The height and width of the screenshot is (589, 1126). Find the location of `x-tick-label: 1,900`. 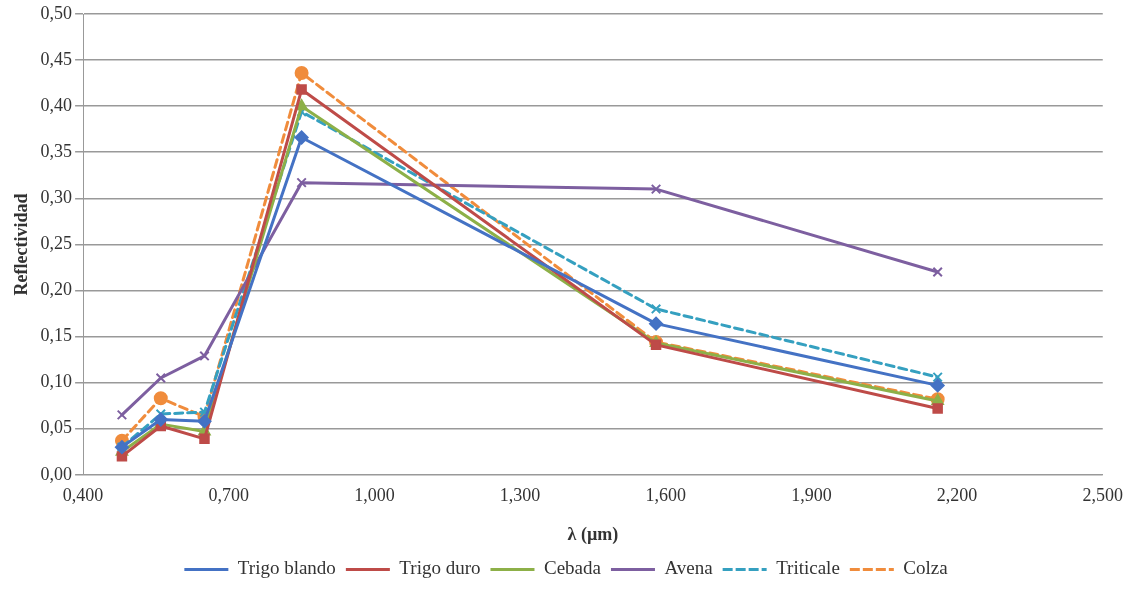

x-tick-label: 1,900 is located at coordinates (811, 495).